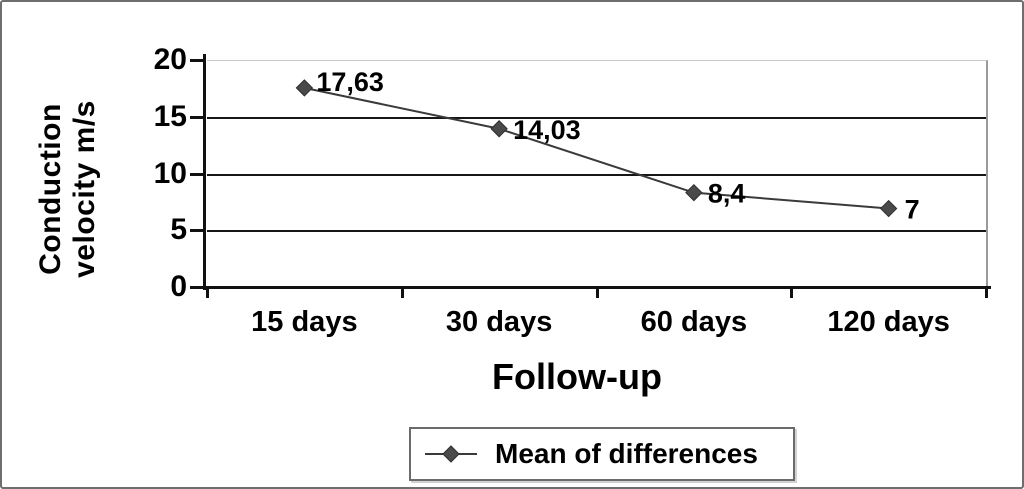 The image size is (1024, 489). I want to click on x-axis-line, so click(594, 287).